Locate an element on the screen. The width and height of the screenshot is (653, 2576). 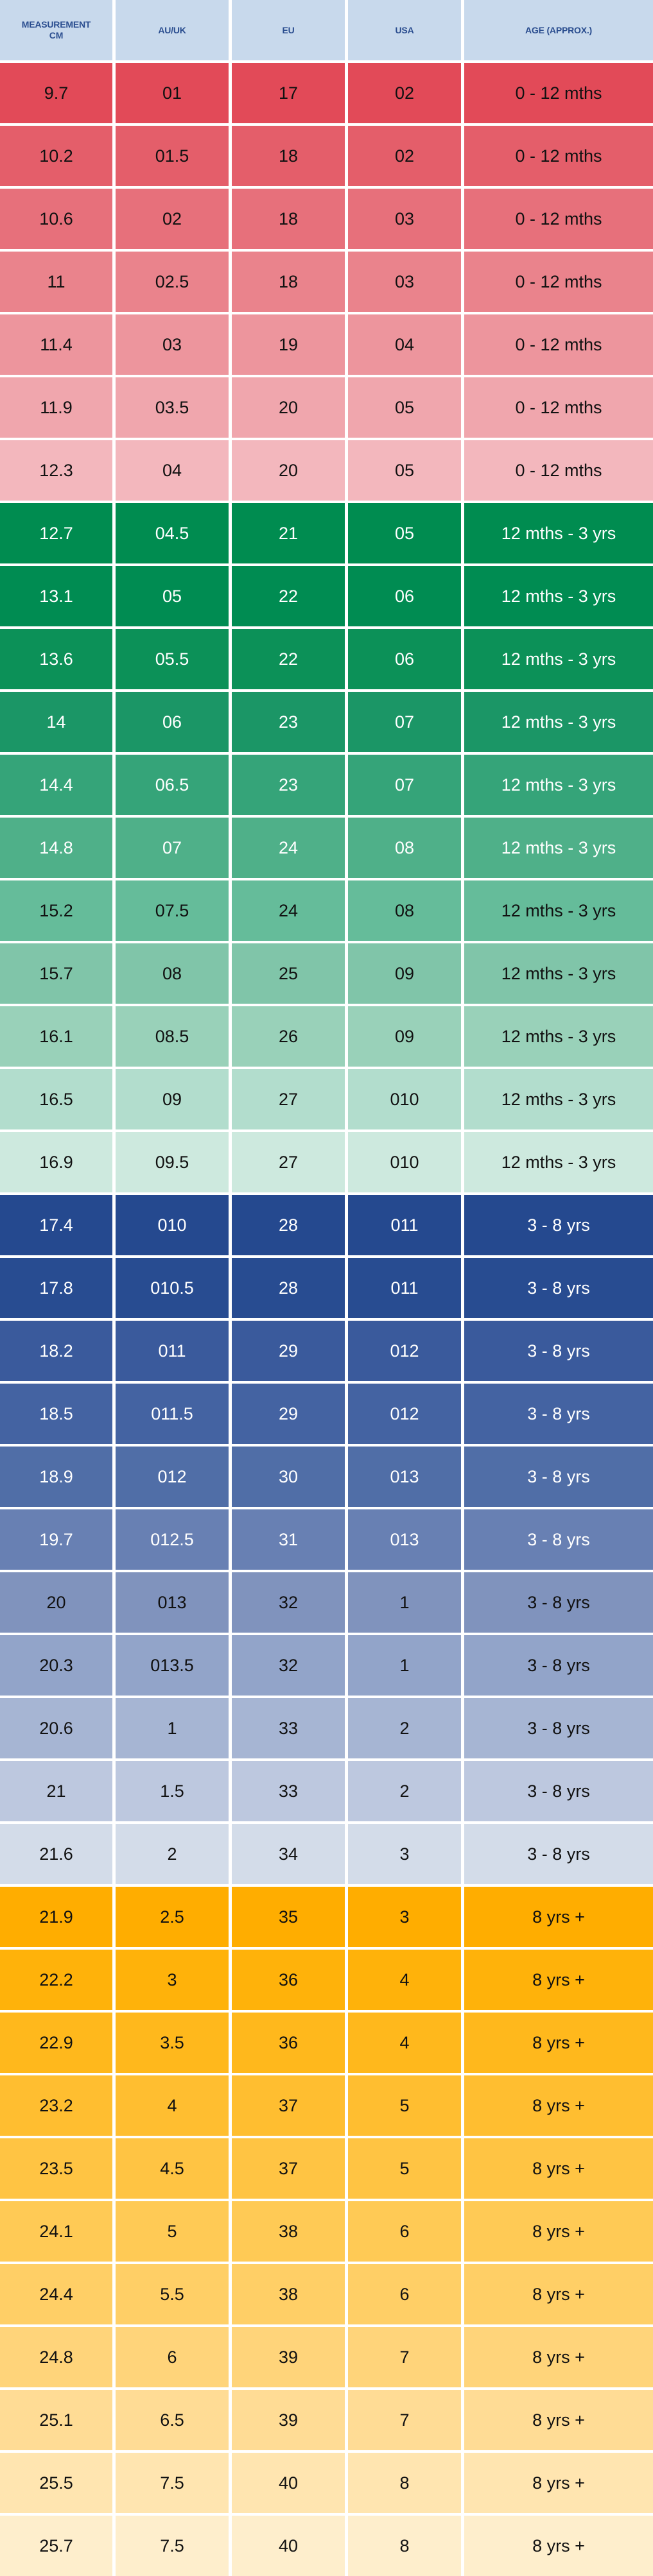
cell-measurement-cm: 25.5 is located at coordinates (56, 2483).